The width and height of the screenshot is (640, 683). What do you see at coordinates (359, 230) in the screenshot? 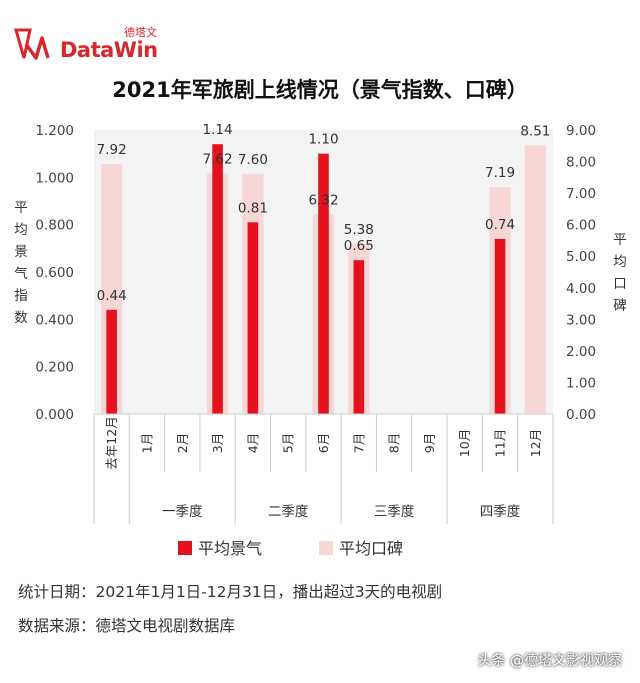
I see `data-label-reputation: 5.38` at bounding box center [359, 230].